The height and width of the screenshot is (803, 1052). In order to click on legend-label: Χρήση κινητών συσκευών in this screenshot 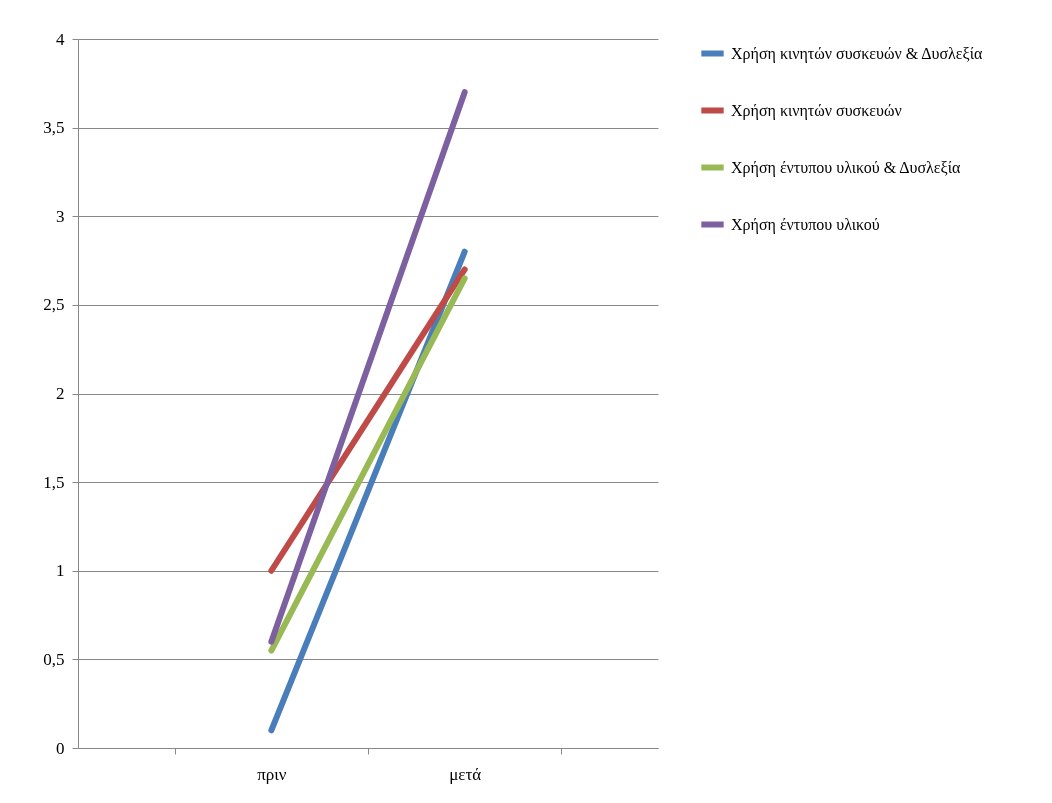, I will do `click(816, 110)`.